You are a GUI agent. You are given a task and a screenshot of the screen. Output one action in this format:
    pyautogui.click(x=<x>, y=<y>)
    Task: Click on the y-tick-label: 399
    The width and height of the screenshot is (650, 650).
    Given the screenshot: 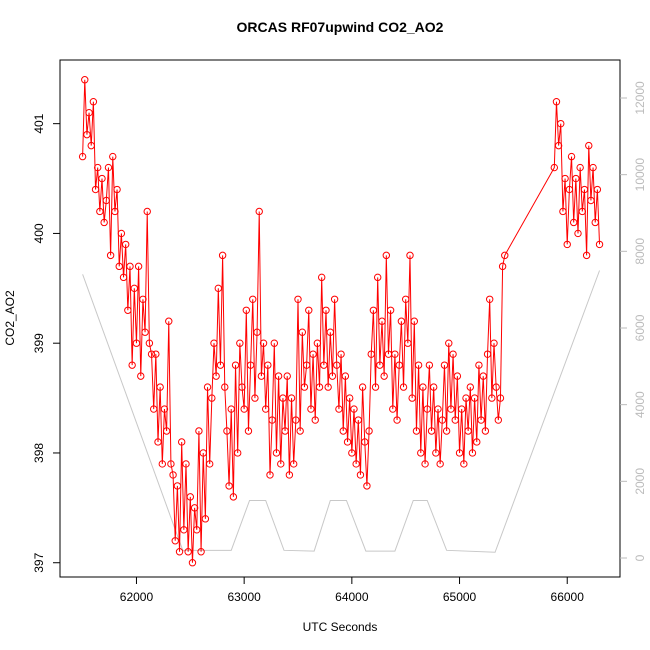 What is the action you would take?
    pyautogui.click(x=39, y=343)
    